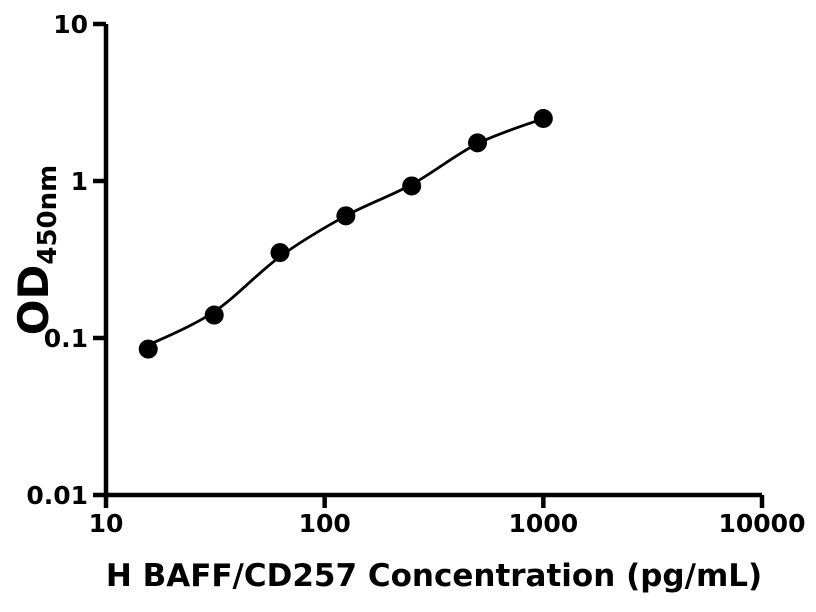  Describe the element at coordinates (79, 181) in the screenshot. I see `y-tick-label: 1` at that location.